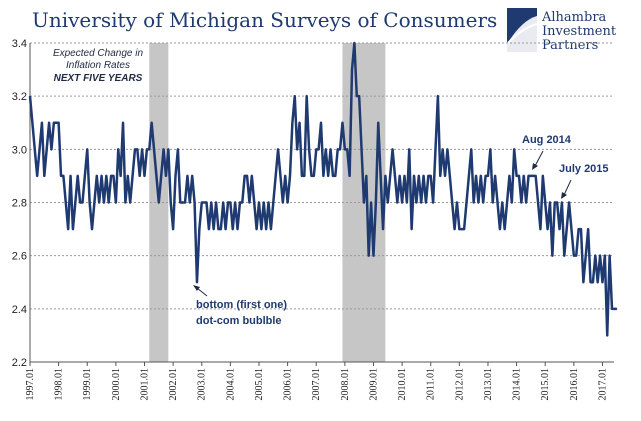  What do you see at coordinates (570, 45) in the screenshot?
I see `logo-line-3: Partners` at bounding box center [570, 45].